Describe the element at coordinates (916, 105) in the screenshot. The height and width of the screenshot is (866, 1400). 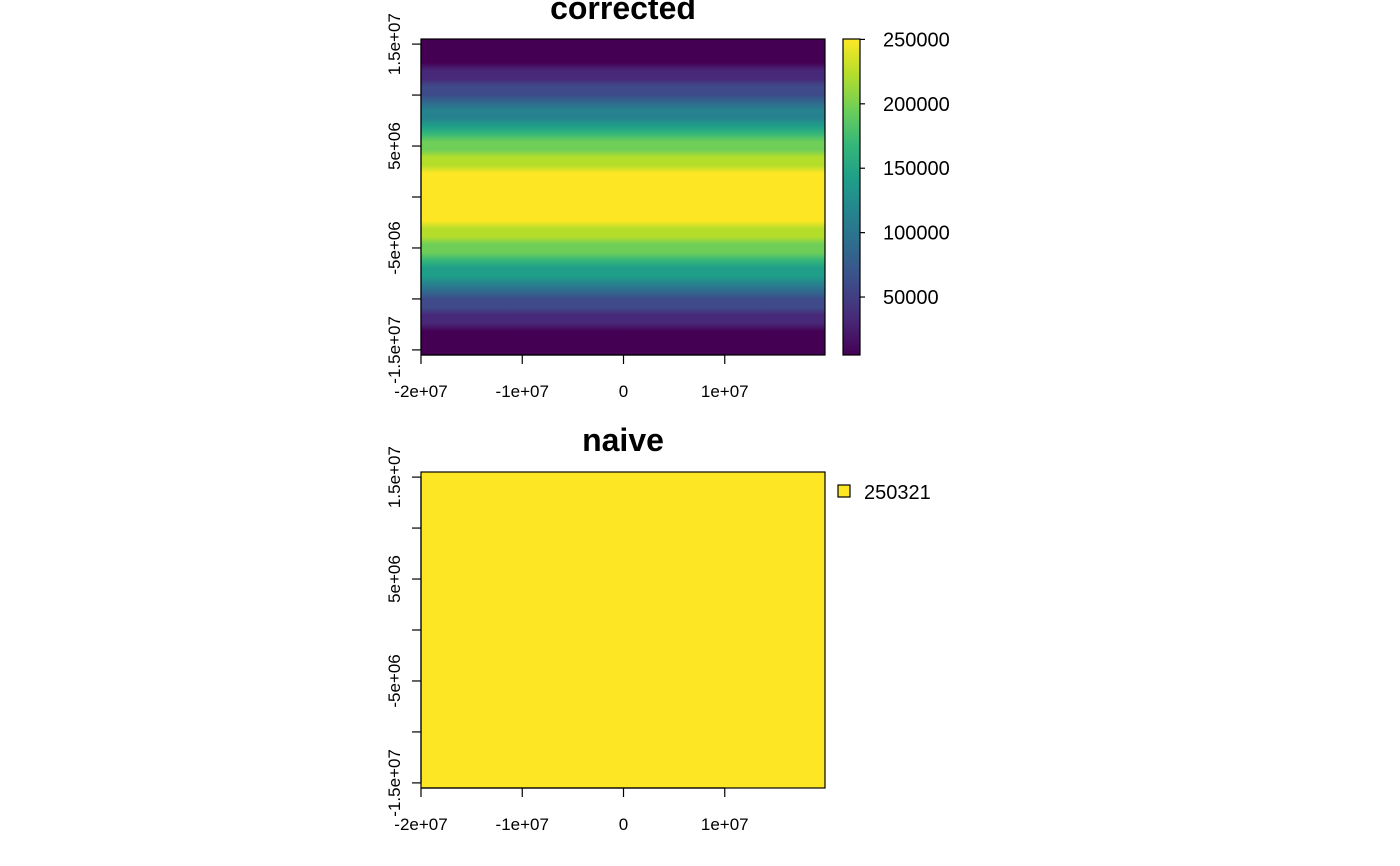
I see `colorbar-tick-label: 200000` at that location.